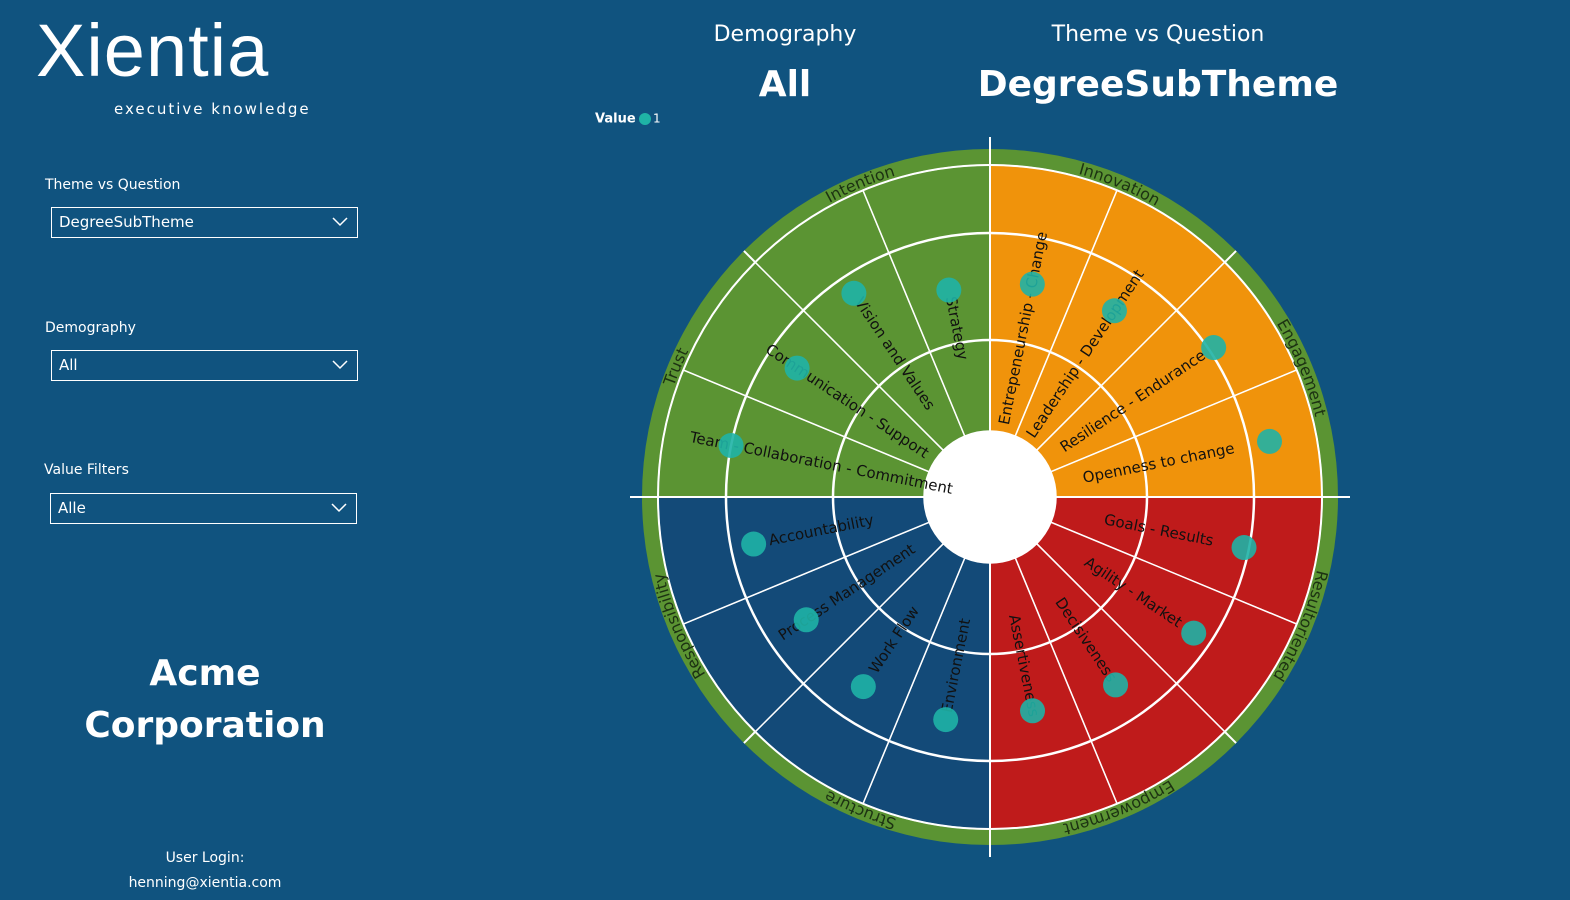  What do you see at coordinates (1158, 34) in the screenshot?
I see `card-title: Theme vs Question` at bounding box center [1158, 34].